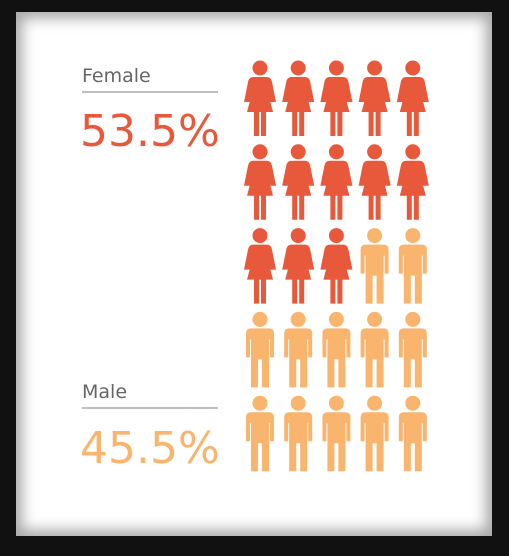 This screenshot has height=556, width=509. What do you see at coordinates (116, 76) in the screenshot?
I see `legend-label: Female` at bounding box center [116, 76].